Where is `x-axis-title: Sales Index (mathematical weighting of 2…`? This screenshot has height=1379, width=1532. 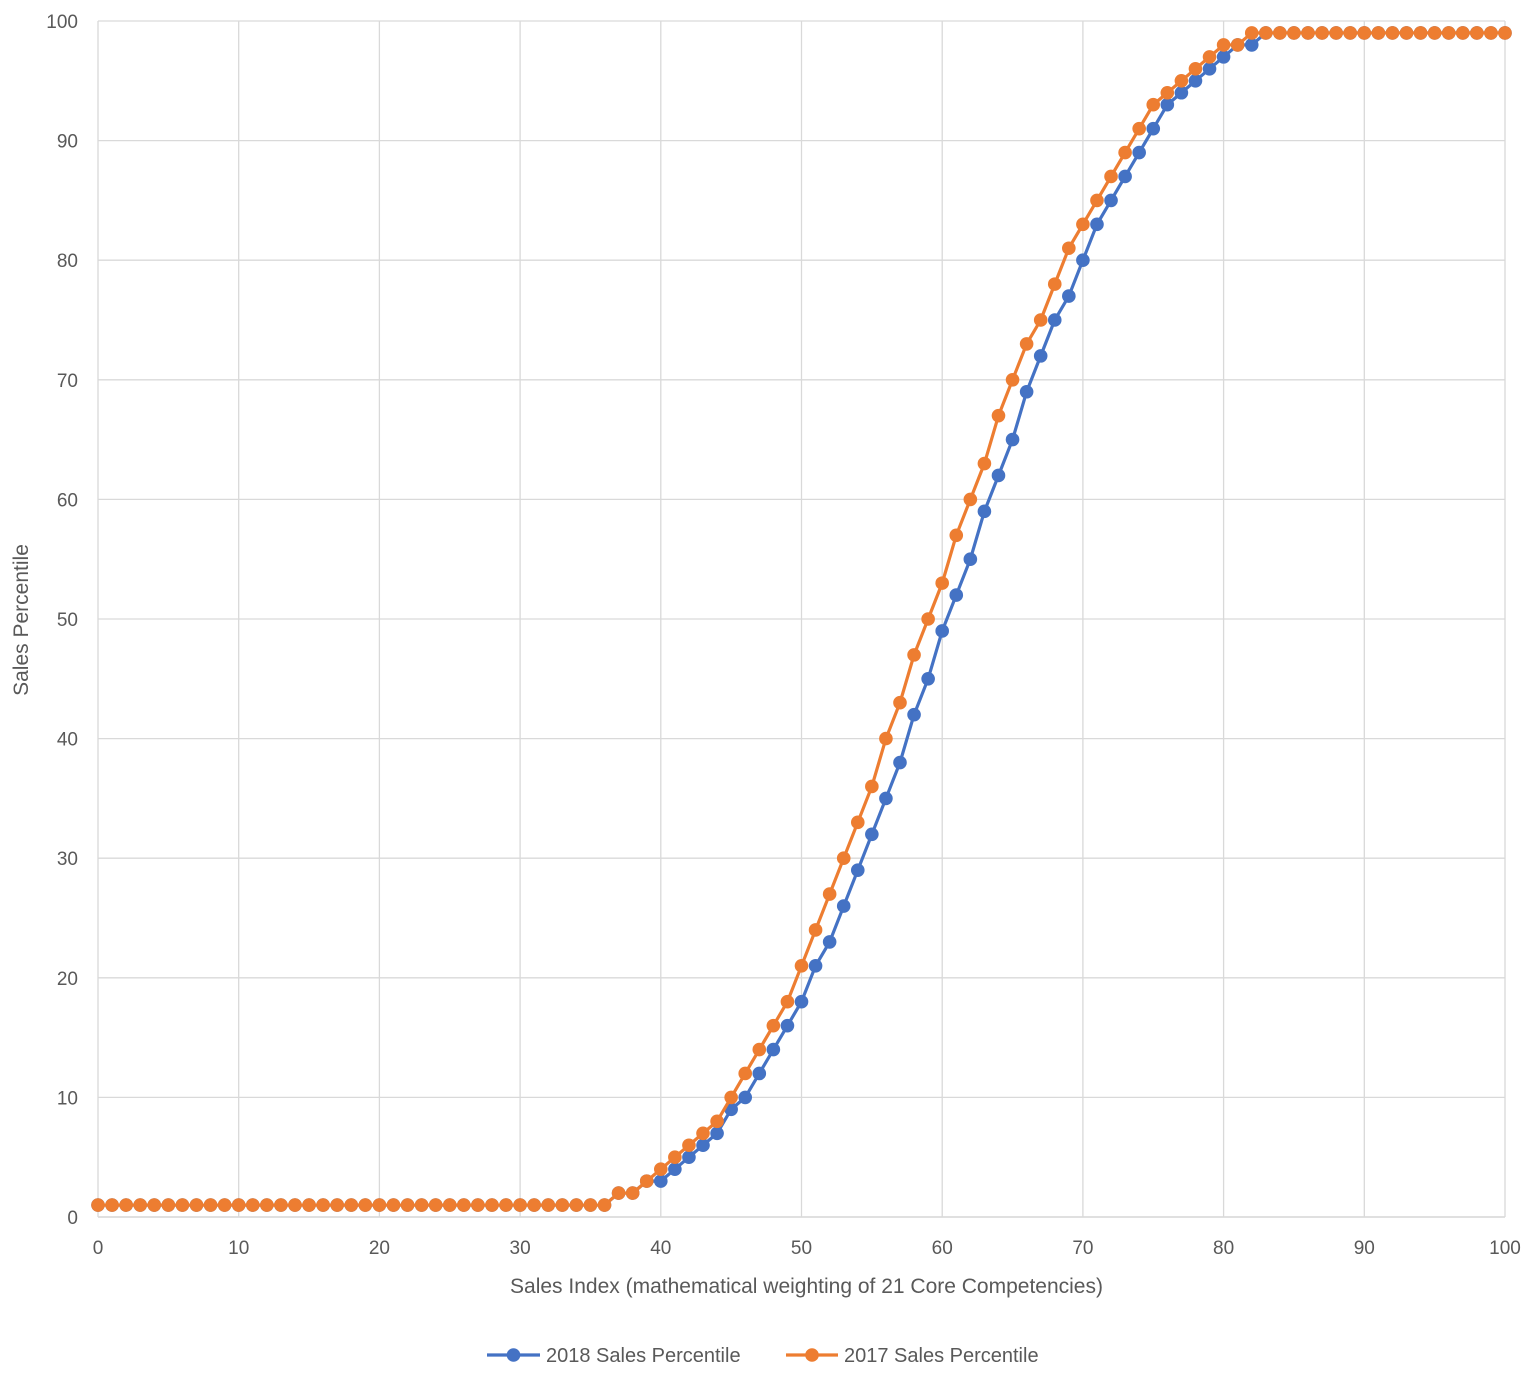
x-axis-title: Sales Index (mathematical weighting of 2… is located at coordinates (806, 1286).